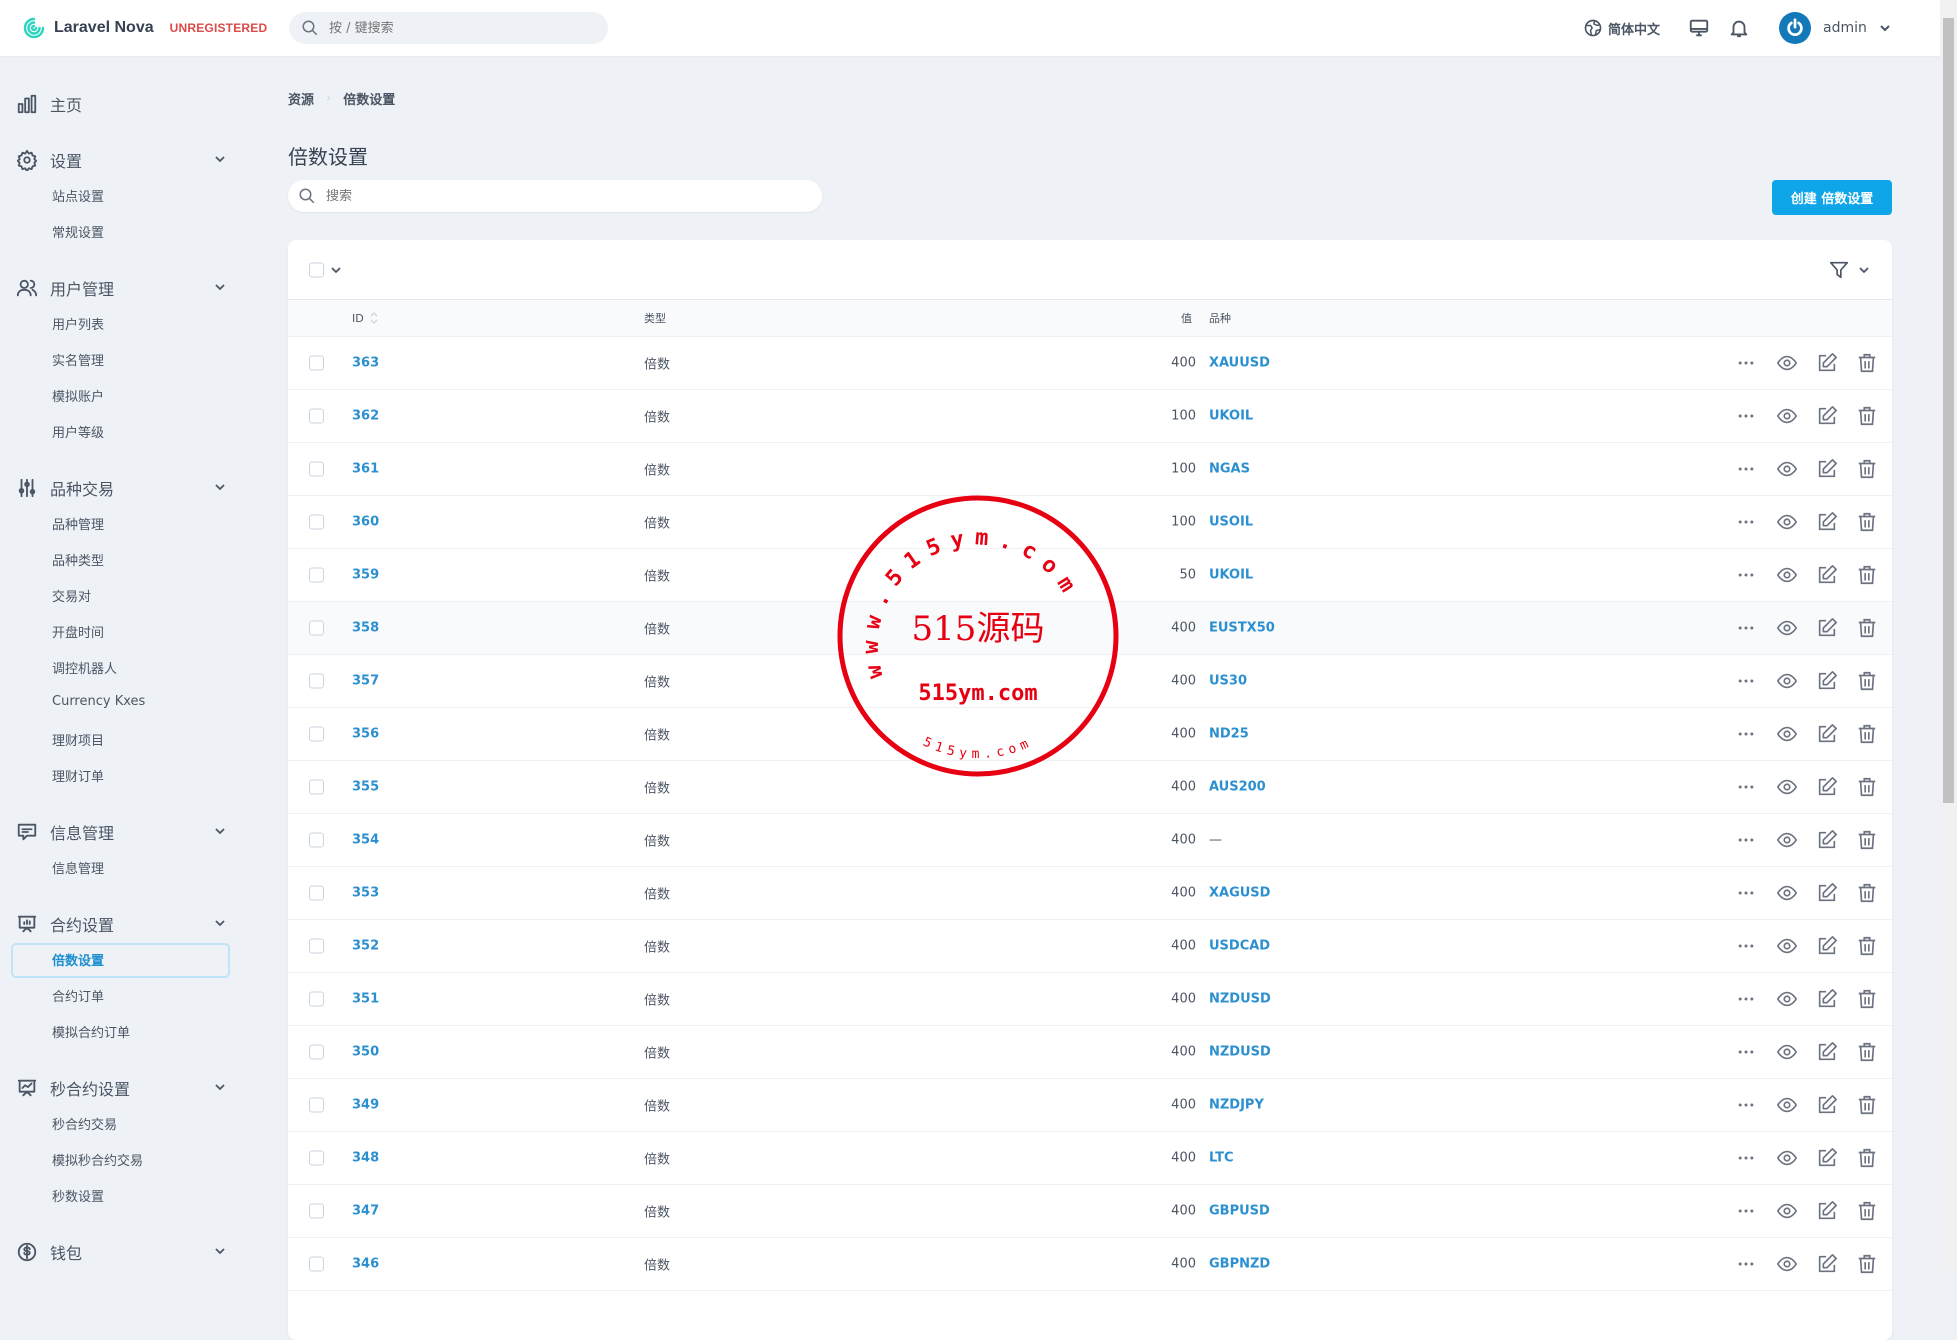  Describe the element at coordinates (99, 701) in the screenshot. I see `sidebar-item: Currency Kxes` at that location.